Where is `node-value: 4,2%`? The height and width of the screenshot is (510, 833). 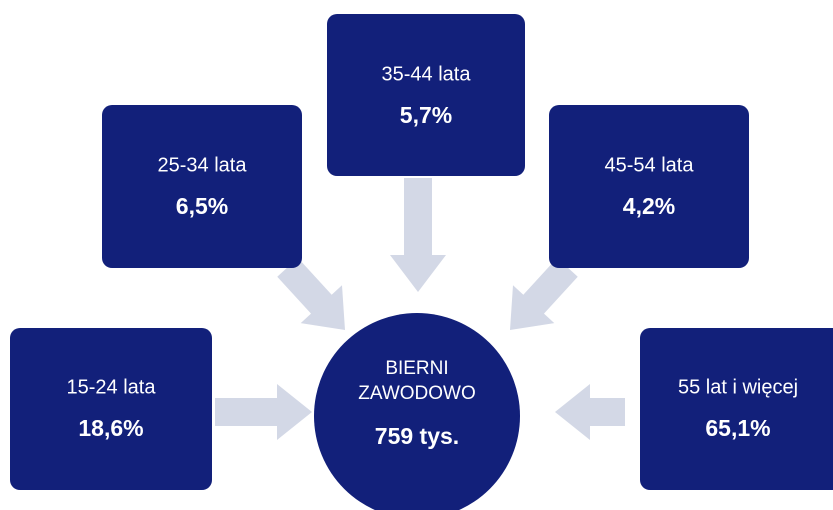
node-value: 4,2% is located at coordinates (649, 206).